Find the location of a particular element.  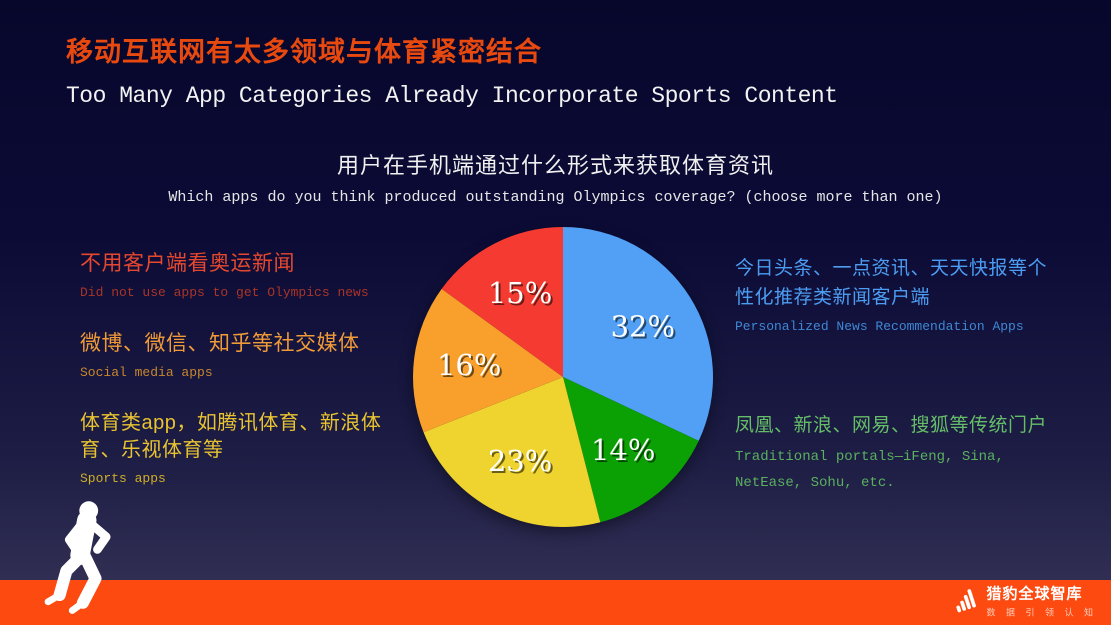

slide-title-zh: 移动互联网有太多领域与体育紧密结合 is located at coordinates (304, 52).